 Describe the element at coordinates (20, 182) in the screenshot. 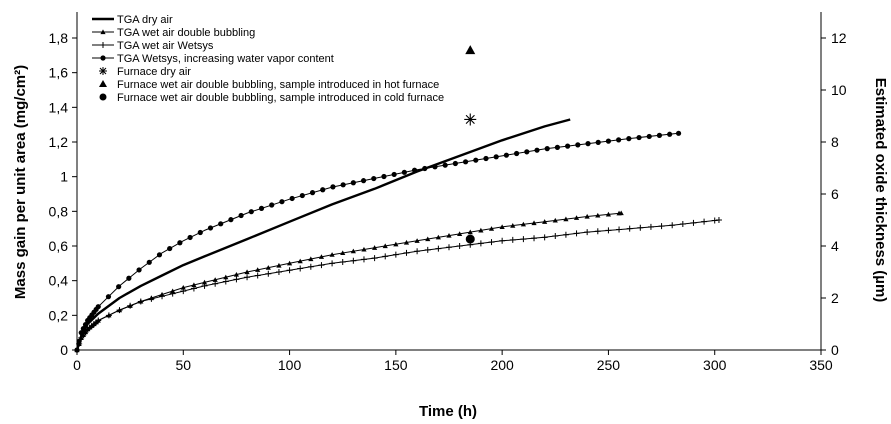

I see `y-axis-title: Mass gain per unit area (mg/cm²)` at that location.